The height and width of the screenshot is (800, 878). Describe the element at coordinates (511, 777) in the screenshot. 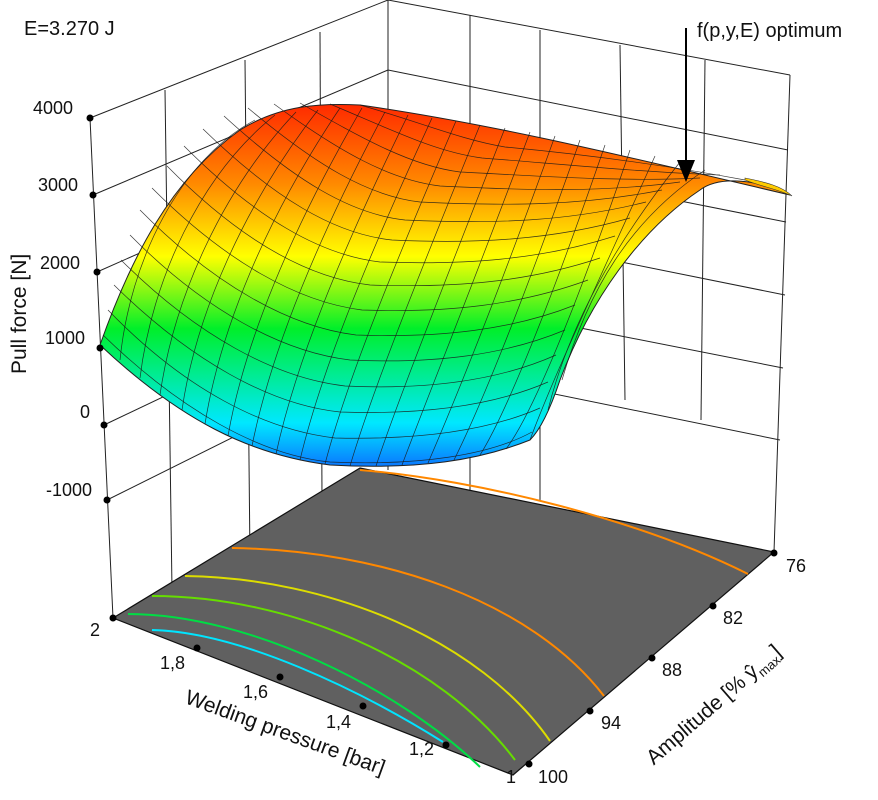

I see `x-tick: 1` at that location.